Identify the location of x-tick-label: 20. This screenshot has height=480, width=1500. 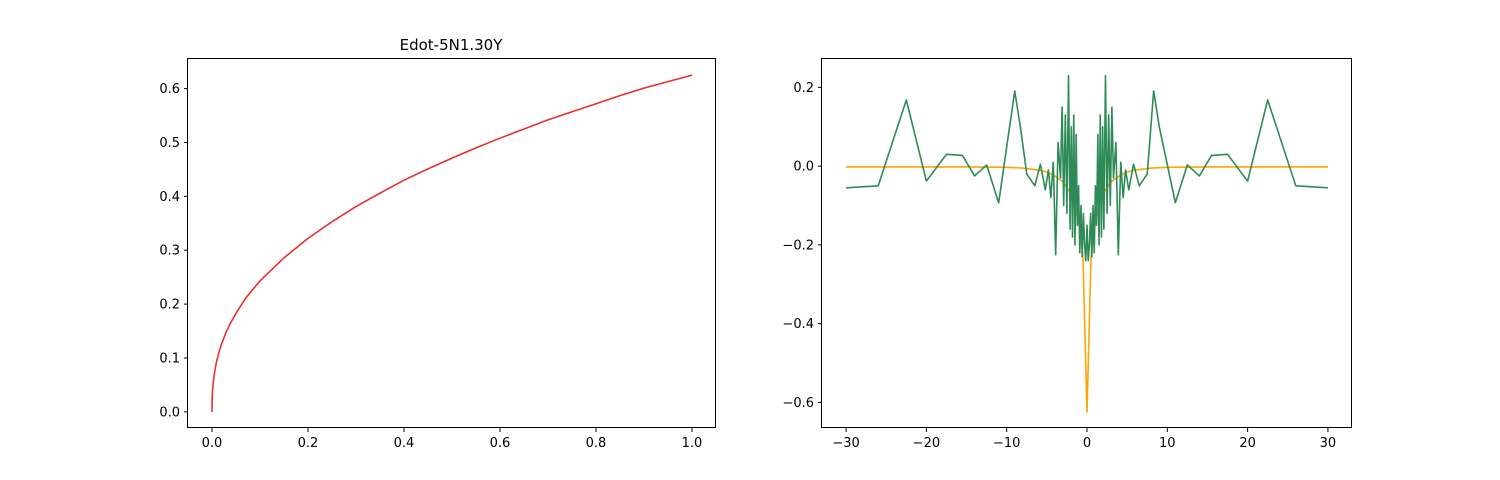
(1247, 443).